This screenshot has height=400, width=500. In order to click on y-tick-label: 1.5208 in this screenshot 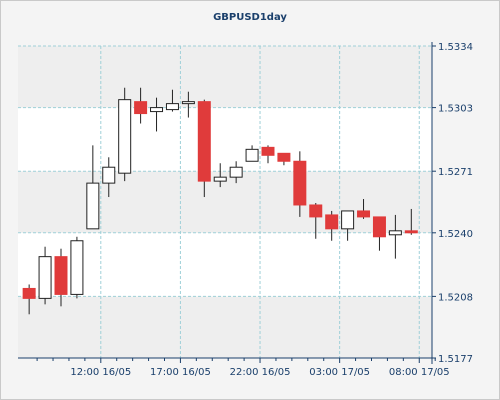, I will do `click(455, 297)`.